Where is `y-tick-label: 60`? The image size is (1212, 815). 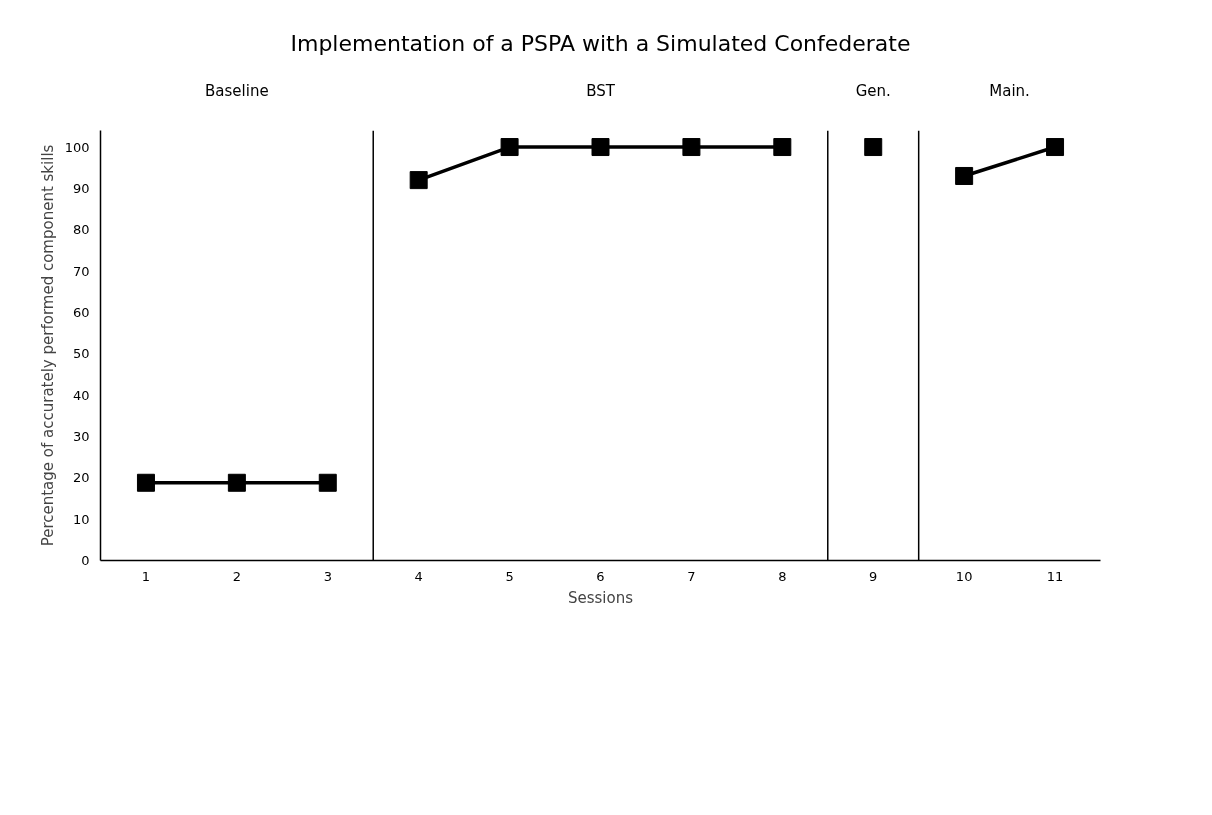
y-tick-label: 60 is located at coordinates (81, 312).